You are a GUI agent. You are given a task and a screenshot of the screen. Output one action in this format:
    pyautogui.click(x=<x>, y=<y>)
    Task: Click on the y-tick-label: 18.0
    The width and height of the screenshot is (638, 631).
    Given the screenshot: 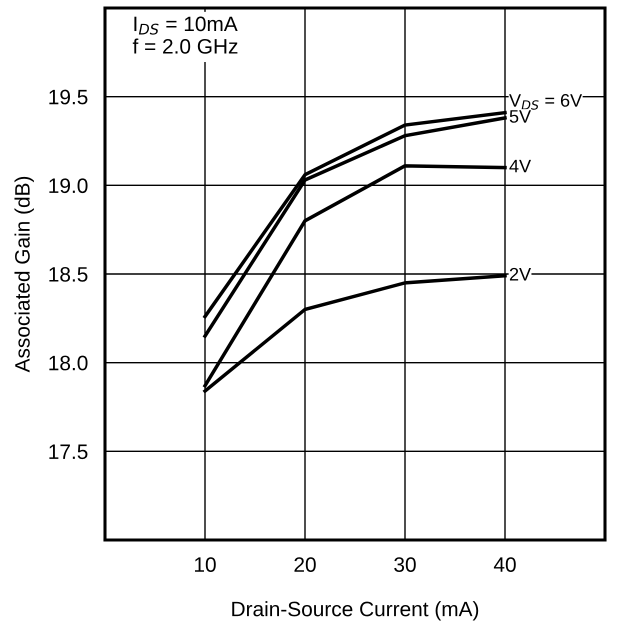 What is the action you would take?
    pyautogui.click(x=68, y=363)
    